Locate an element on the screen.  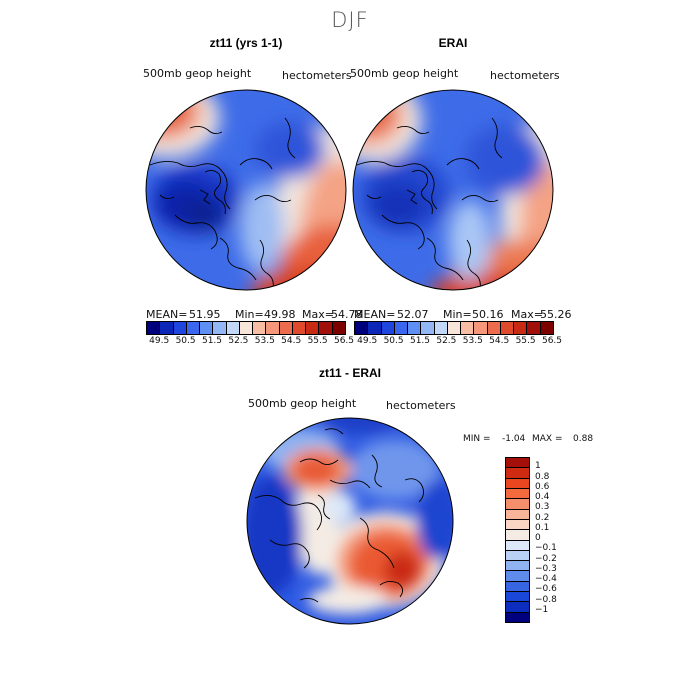
diff-colorbar-tick-label: −1 is located at coordinates (542, 609).